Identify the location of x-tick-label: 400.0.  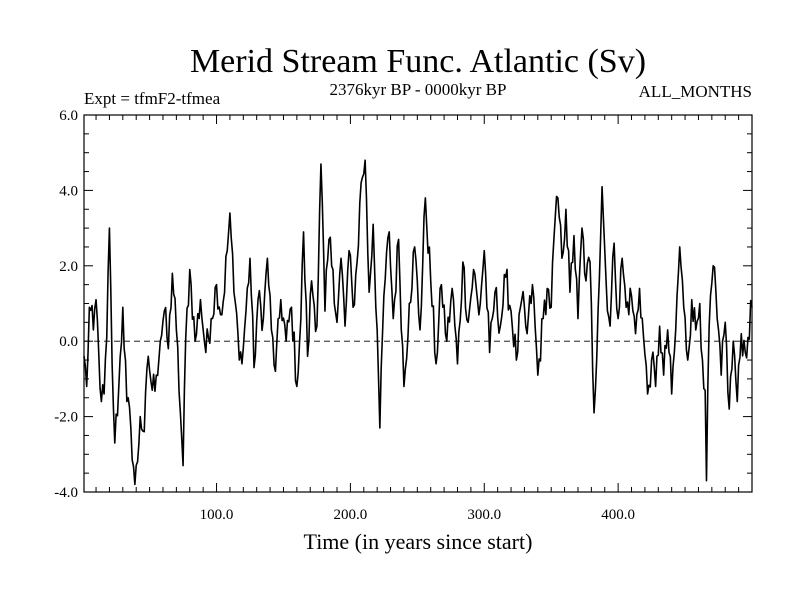
(618, 515).